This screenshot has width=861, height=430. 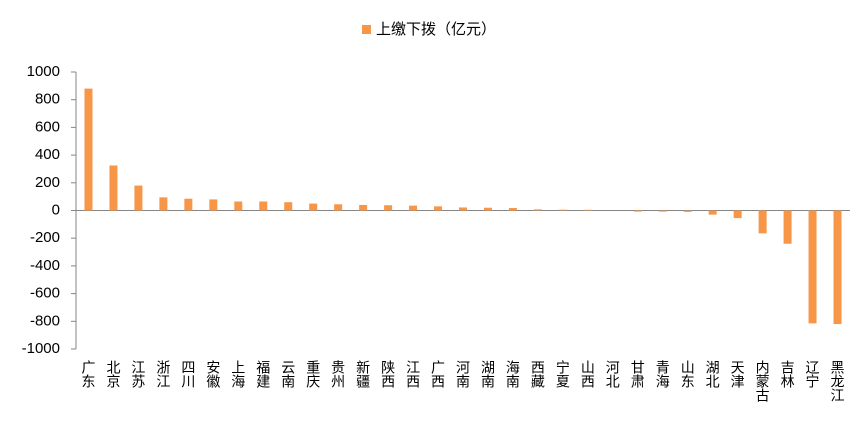 I want to click on x-tick-label: 辽宁, so click(x=813, y=374).